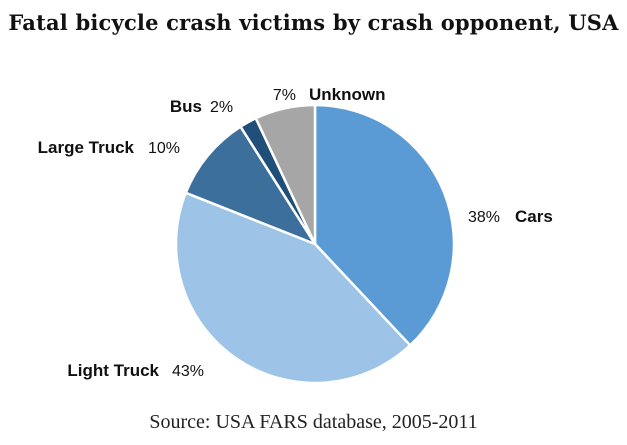 This screenshot has height=445, width=627. I want to click on pie-slice-unknown, so click(285, 174).